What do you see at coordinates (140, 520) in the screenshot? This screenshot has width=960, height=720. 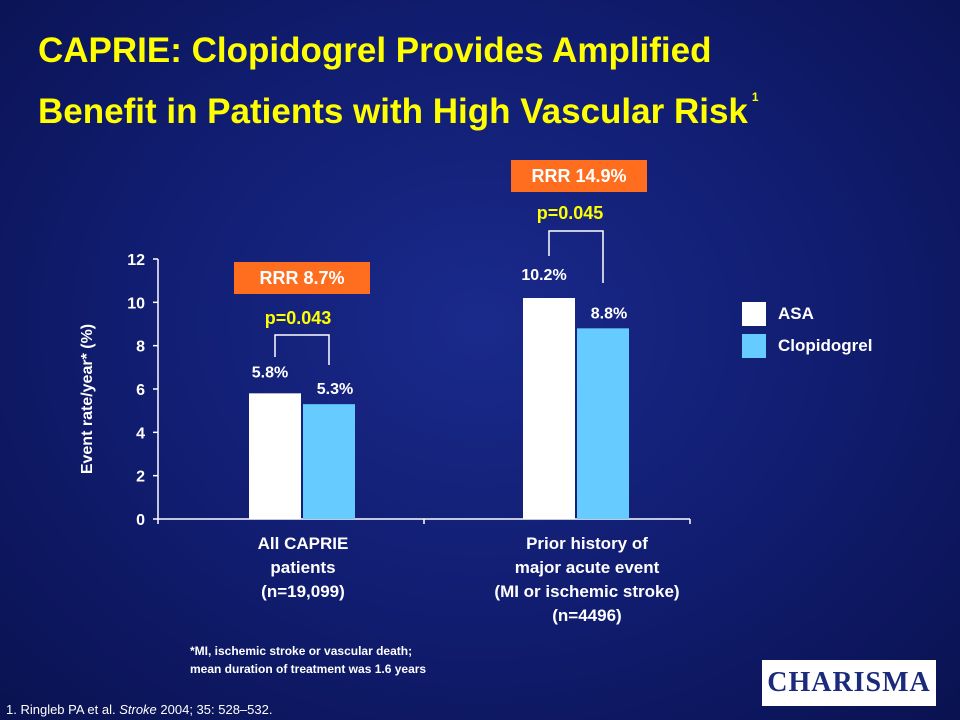 I see `y-tick-label: 0` at bounding box center [140, 520].